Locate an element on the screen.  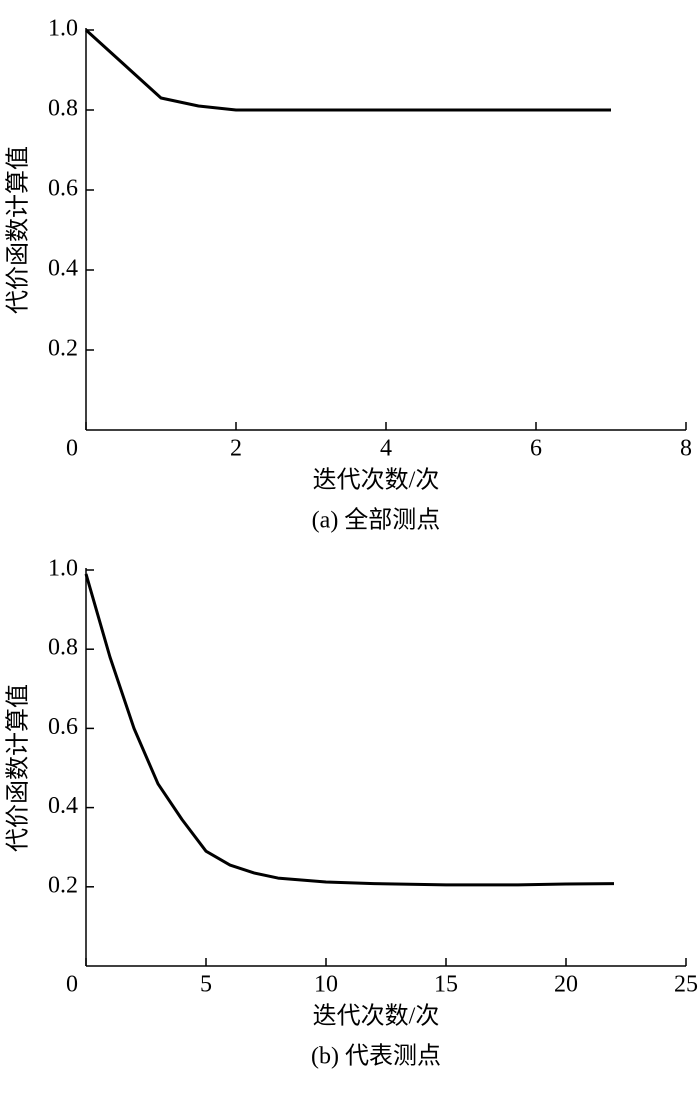
caption: (a) 全部测点 is located at coordinates (376, 520).